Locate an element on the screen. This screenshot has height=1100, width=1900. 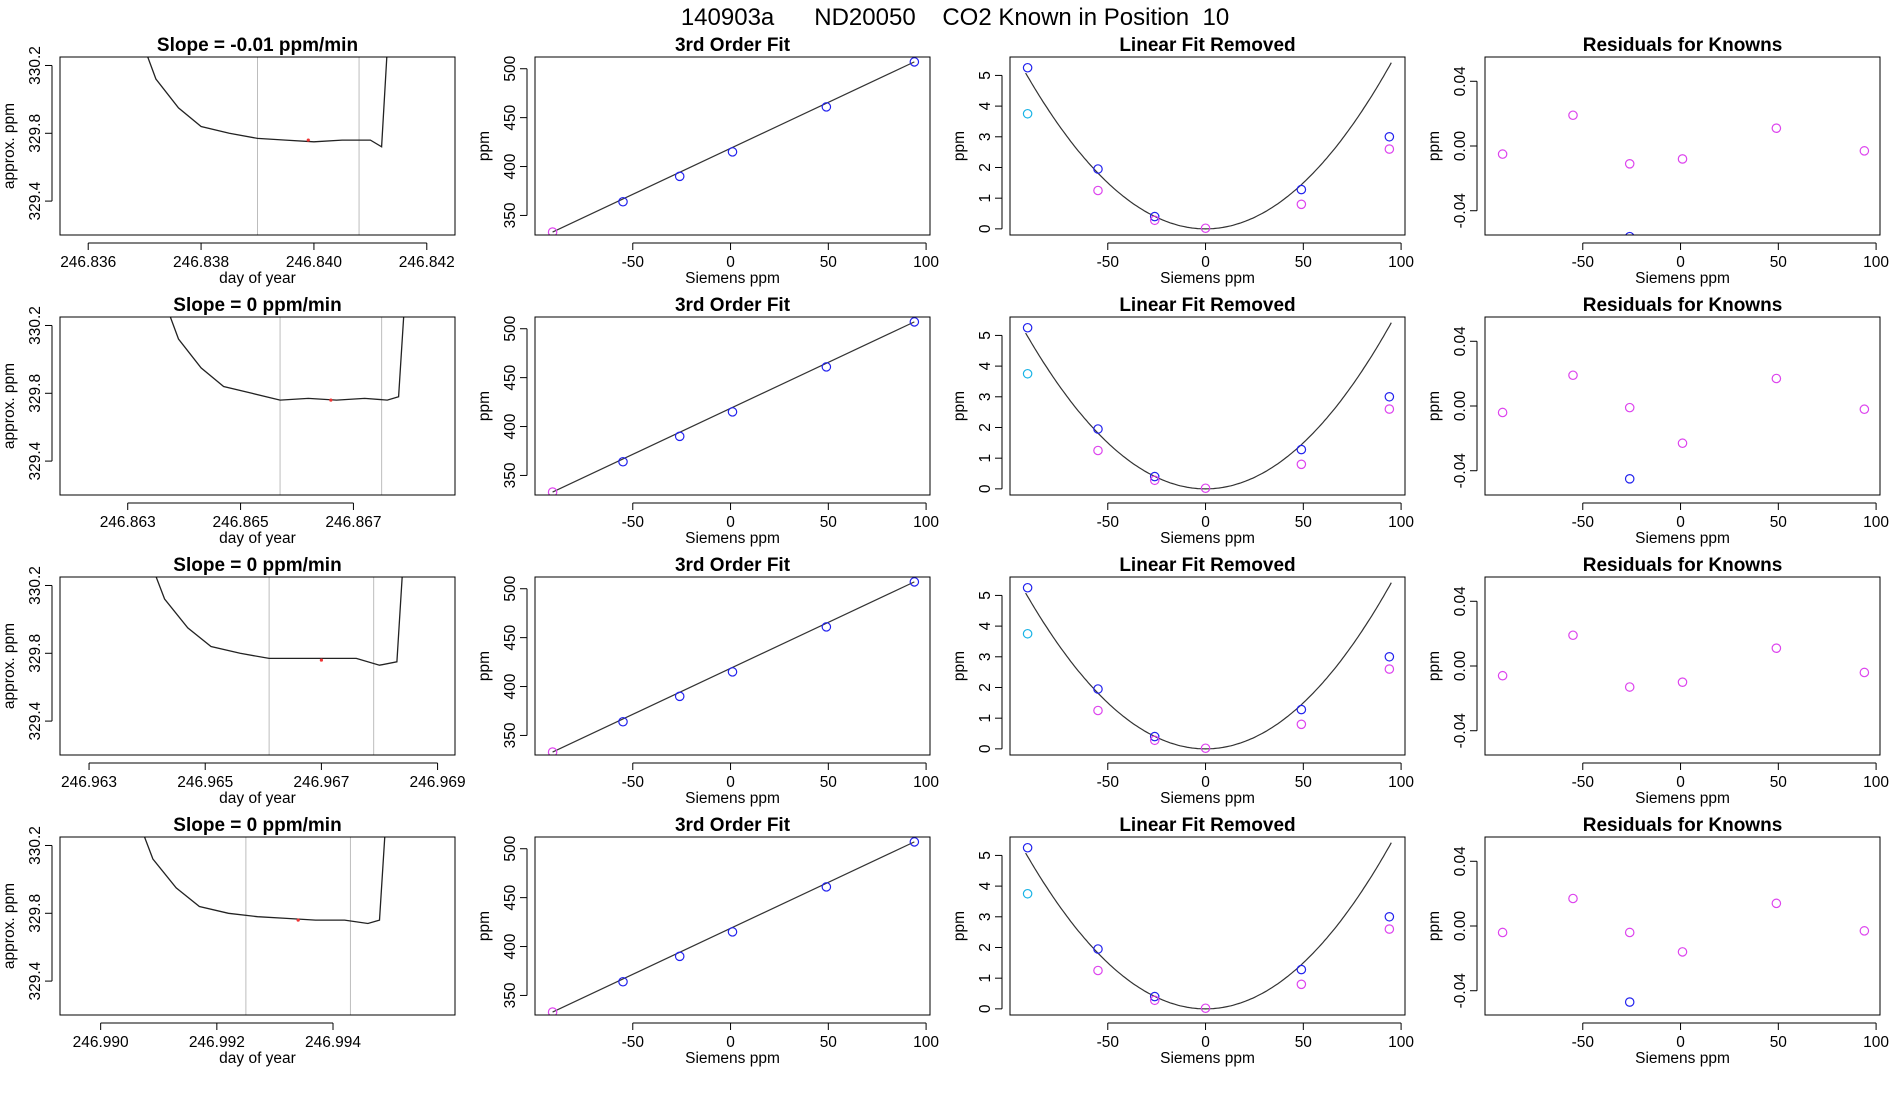
series-line is located at coordinates (279, 621).